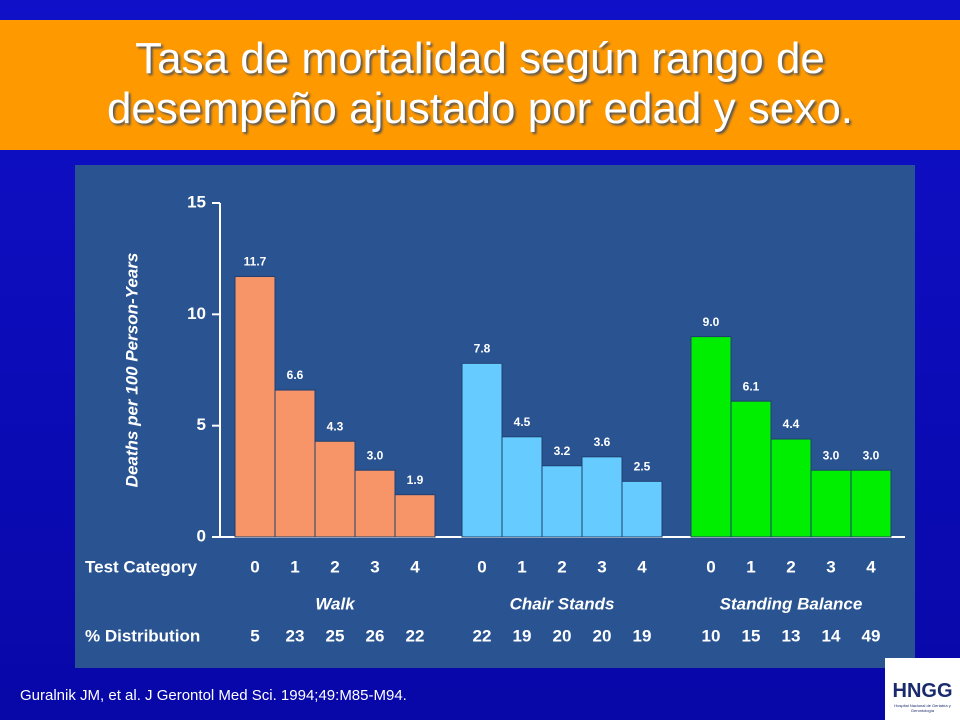 The height and width of the screenshot is (720, 960). What do you see at coordinates (335, 426) in the screenshot?
I see `value-label: 4.3` at bounding box center [335, 426].